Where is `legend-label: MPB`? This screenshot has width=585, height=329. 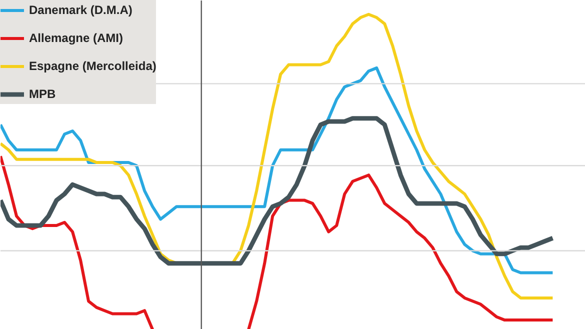 legend-label: MPB is located at coordinates (42, 94).